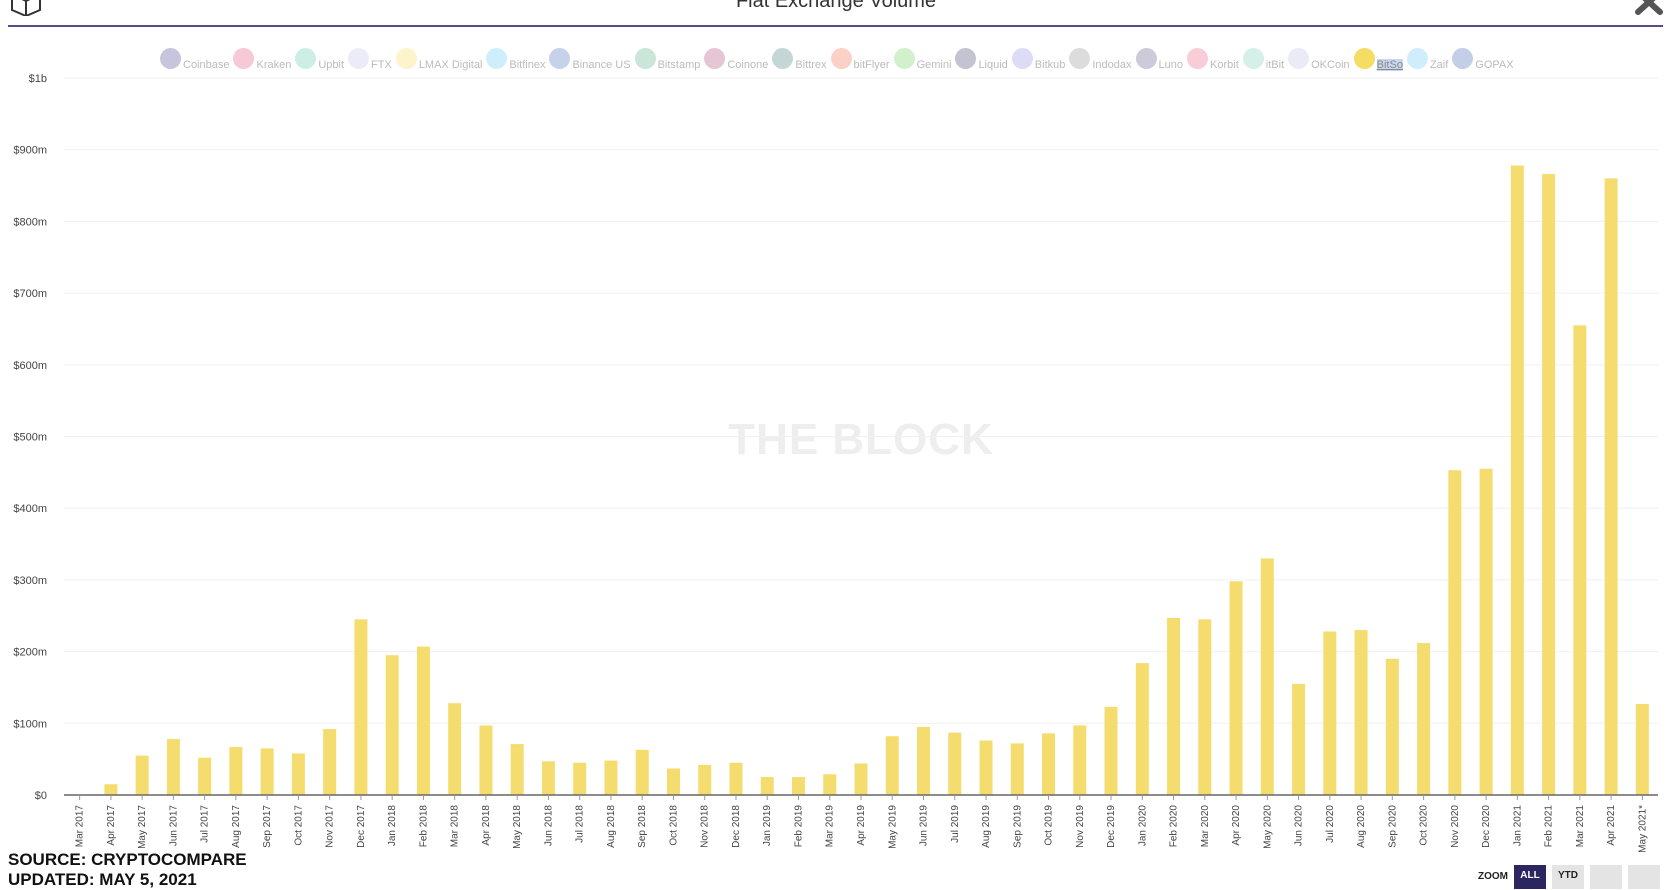  I want to click on x-tick-label: Sep 2018, so click(642, 826).